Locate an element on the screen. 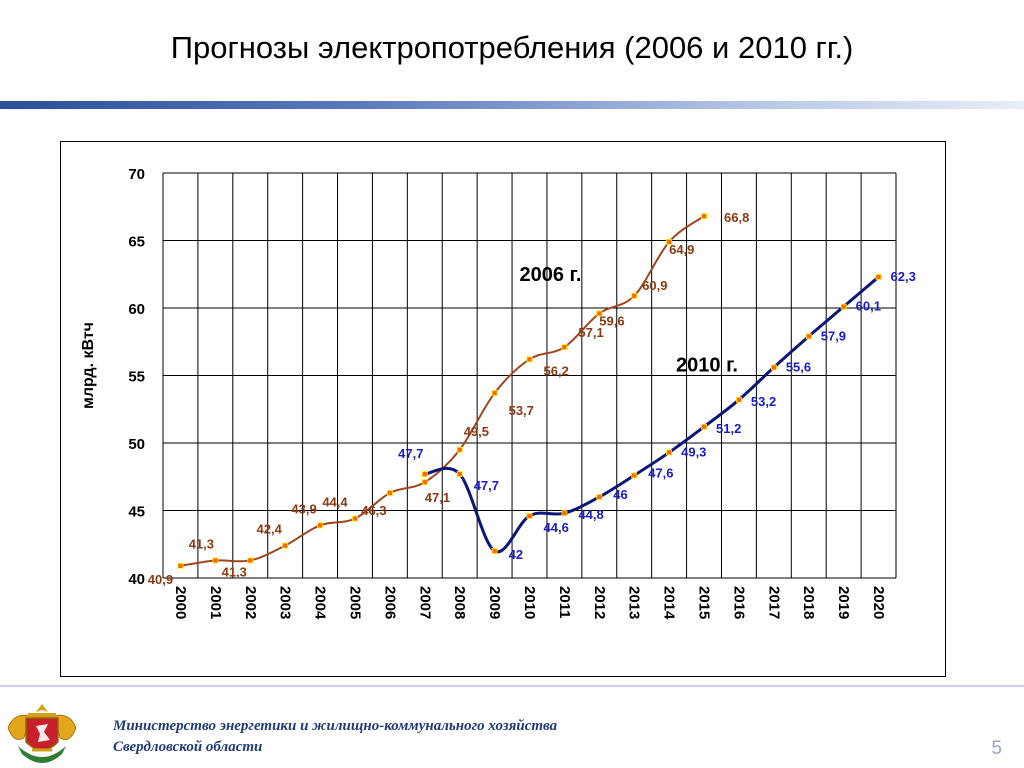  y-tick-label: 50 is located at coordinates (136, 444).